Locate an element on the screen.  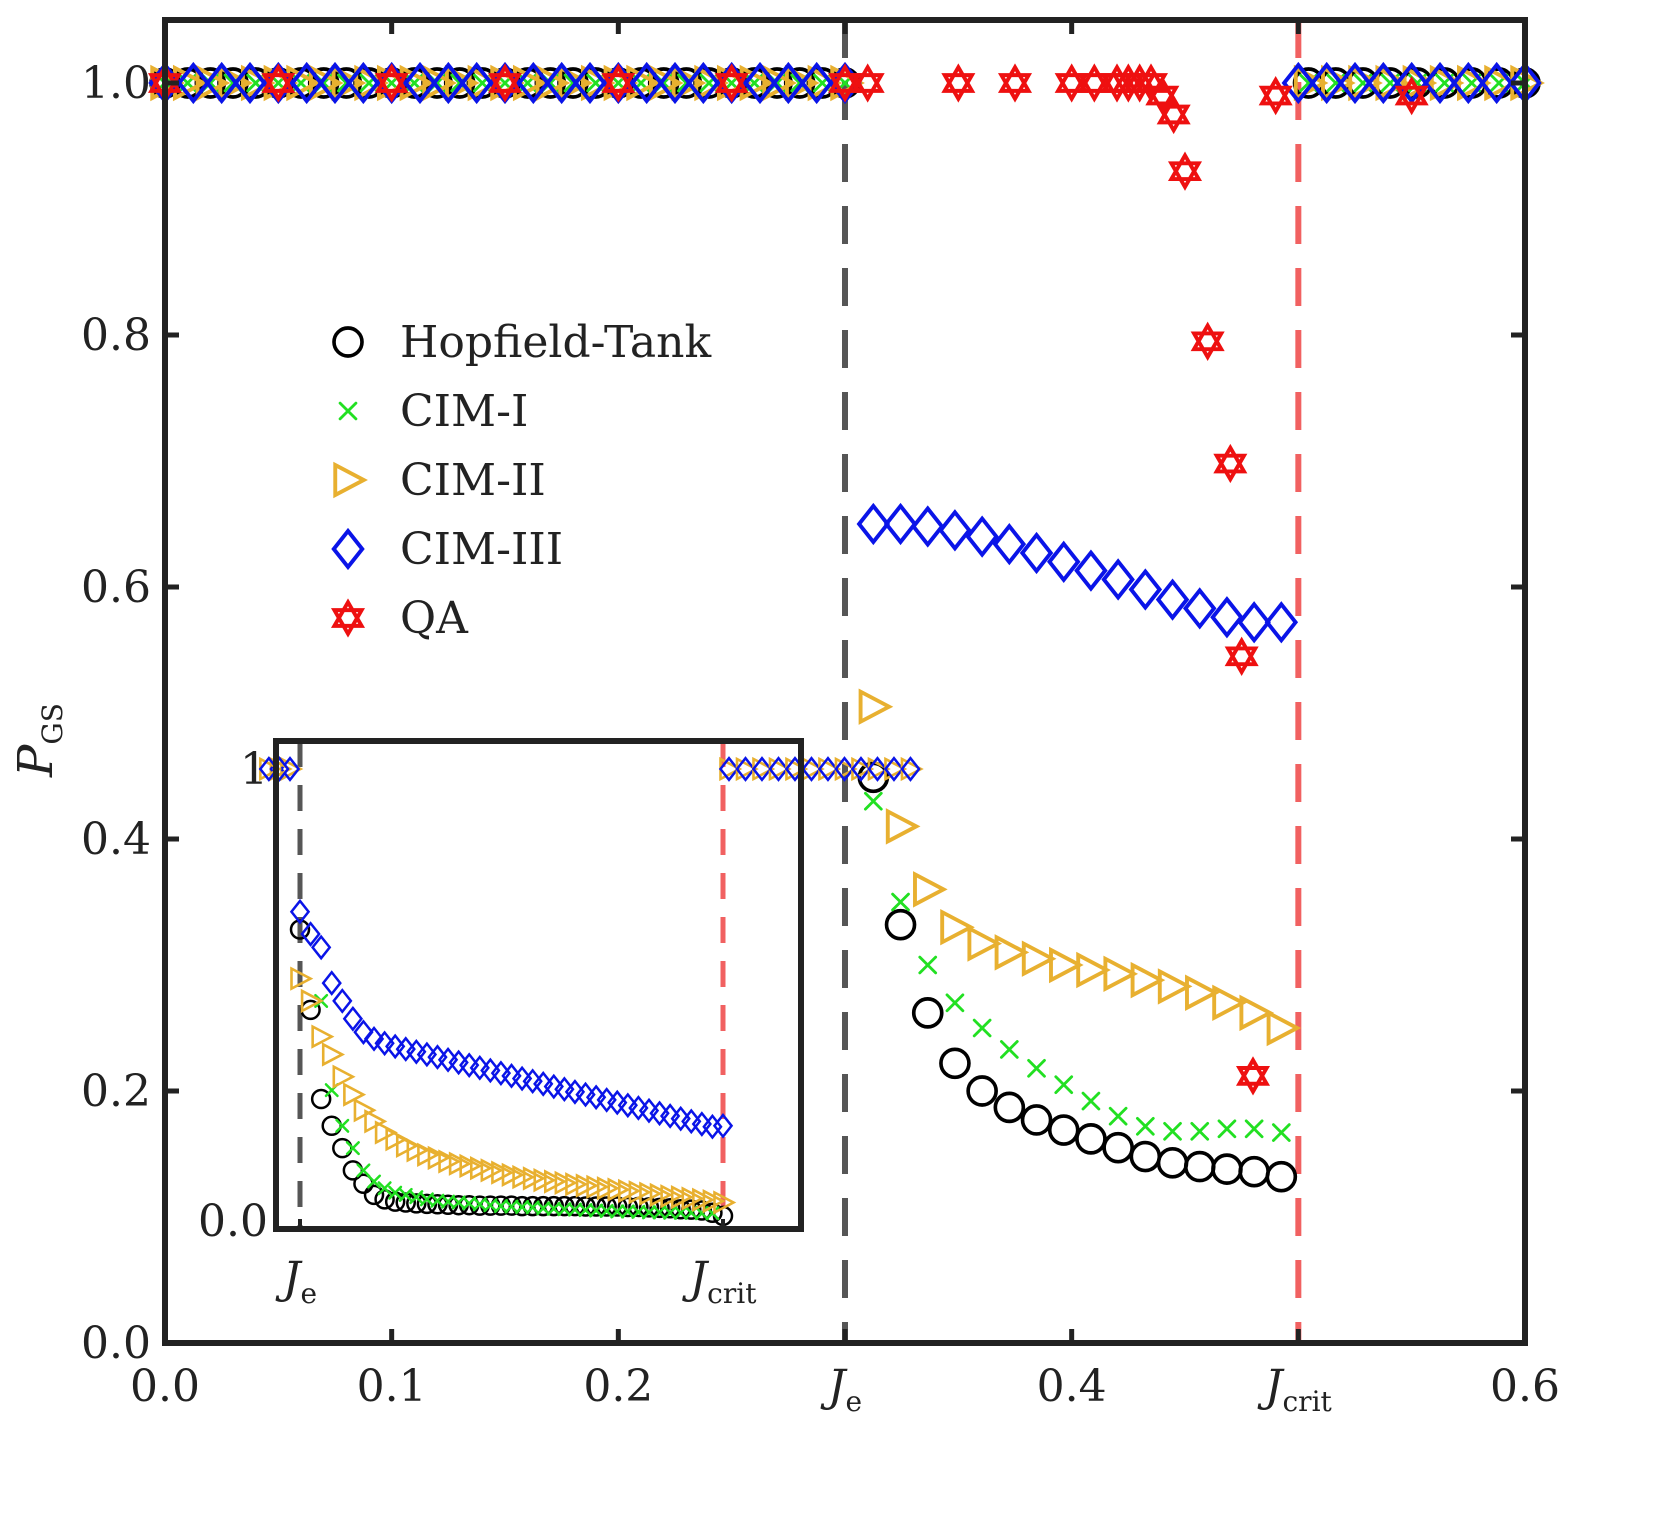
legend-entry-cim-iii: CIM-III is located at coordinates (447, 549).